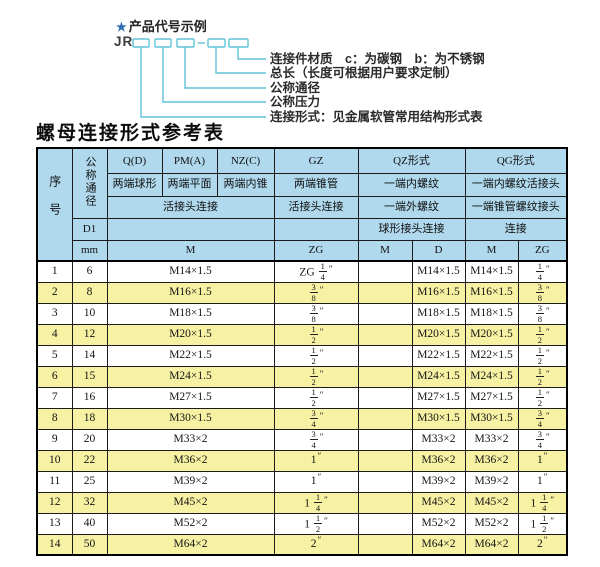 The image size is (600, 567). Describe the element at coordinates (491, 418) in the screenshot. I see `cell-qg-m: M30×1.5` at that location.